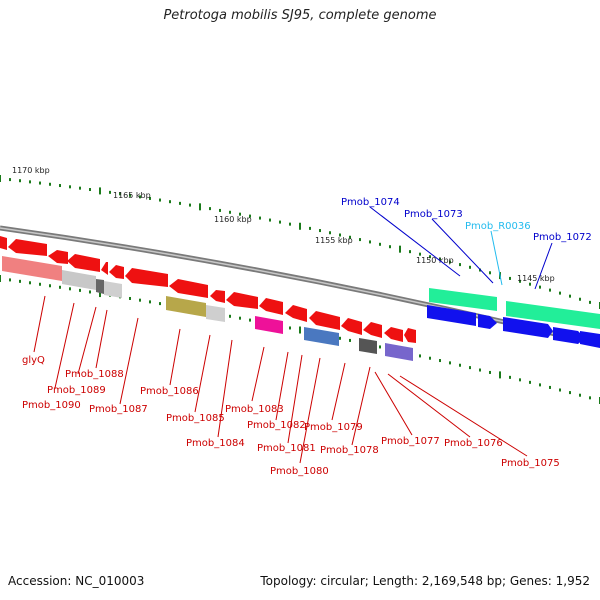 The width and height of the screenshot is (600, 600). What do you see at coordinates (169, 391) in the screenshot?
I see `gene-label-pmob-1086: Pmob_1086` at bounding box center [169, 391].